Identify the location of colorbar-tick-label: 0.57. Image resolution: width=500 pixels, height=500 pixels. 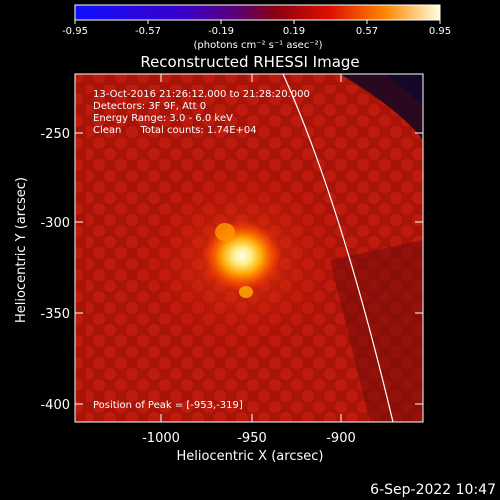
(367, 31).